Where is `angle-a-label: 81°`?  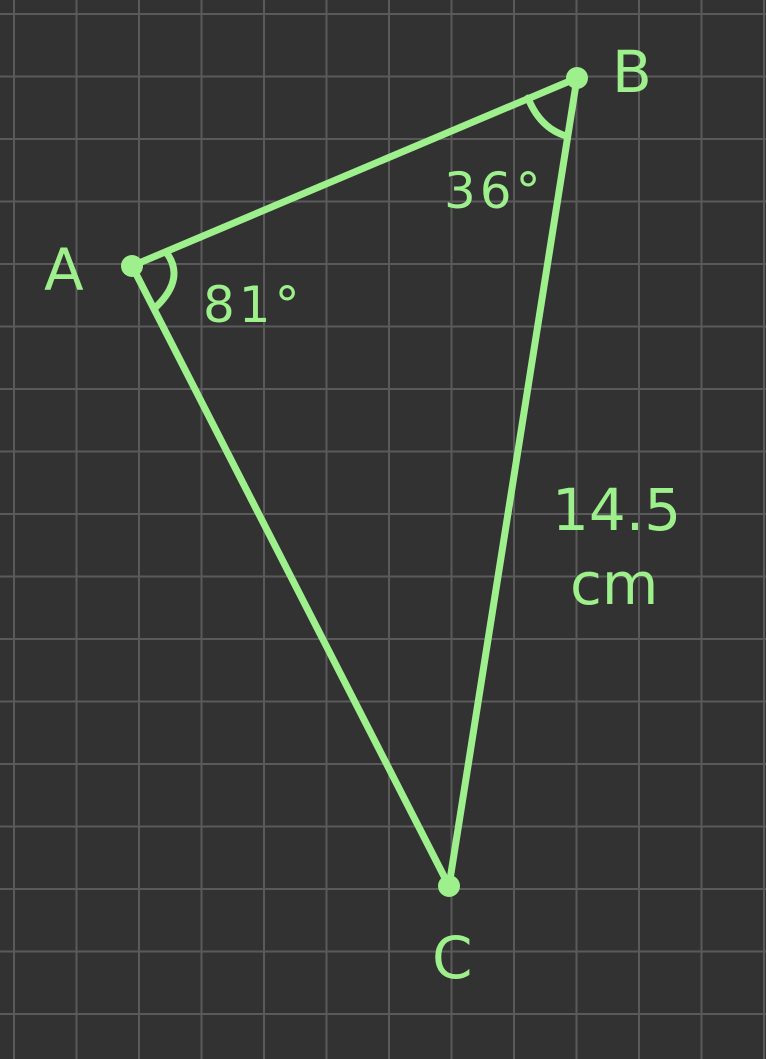
angle-a-label: 81° is located at coordinates (253, 305).